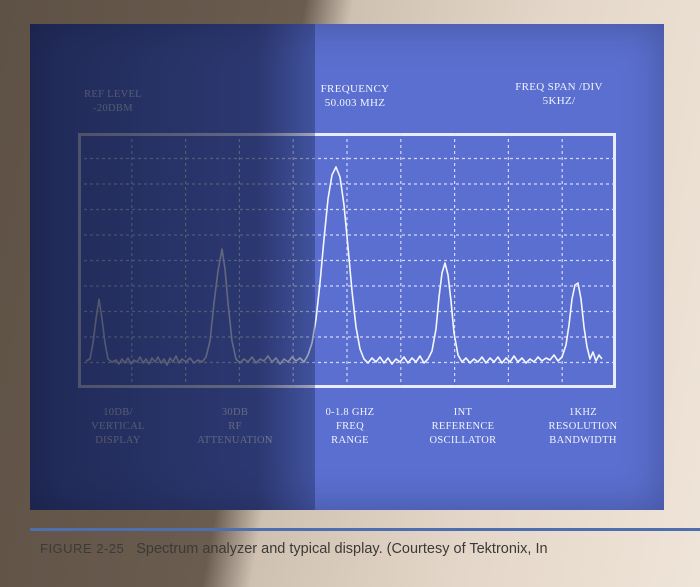 Image resolution: width=700 pixels, height=587 pixels. Describe the element at coordinates (113, 101) in the screenshot. I see `ref-level-label: REF LEVEL -20DBM` at that location.